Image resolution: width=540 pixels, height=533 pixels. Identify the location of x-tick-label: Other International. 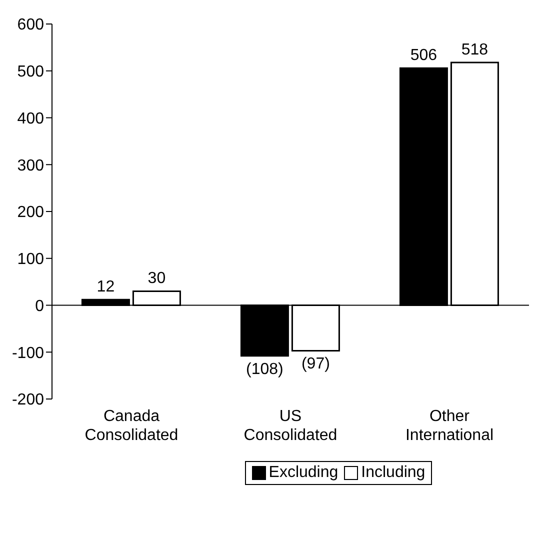
(449, 426).